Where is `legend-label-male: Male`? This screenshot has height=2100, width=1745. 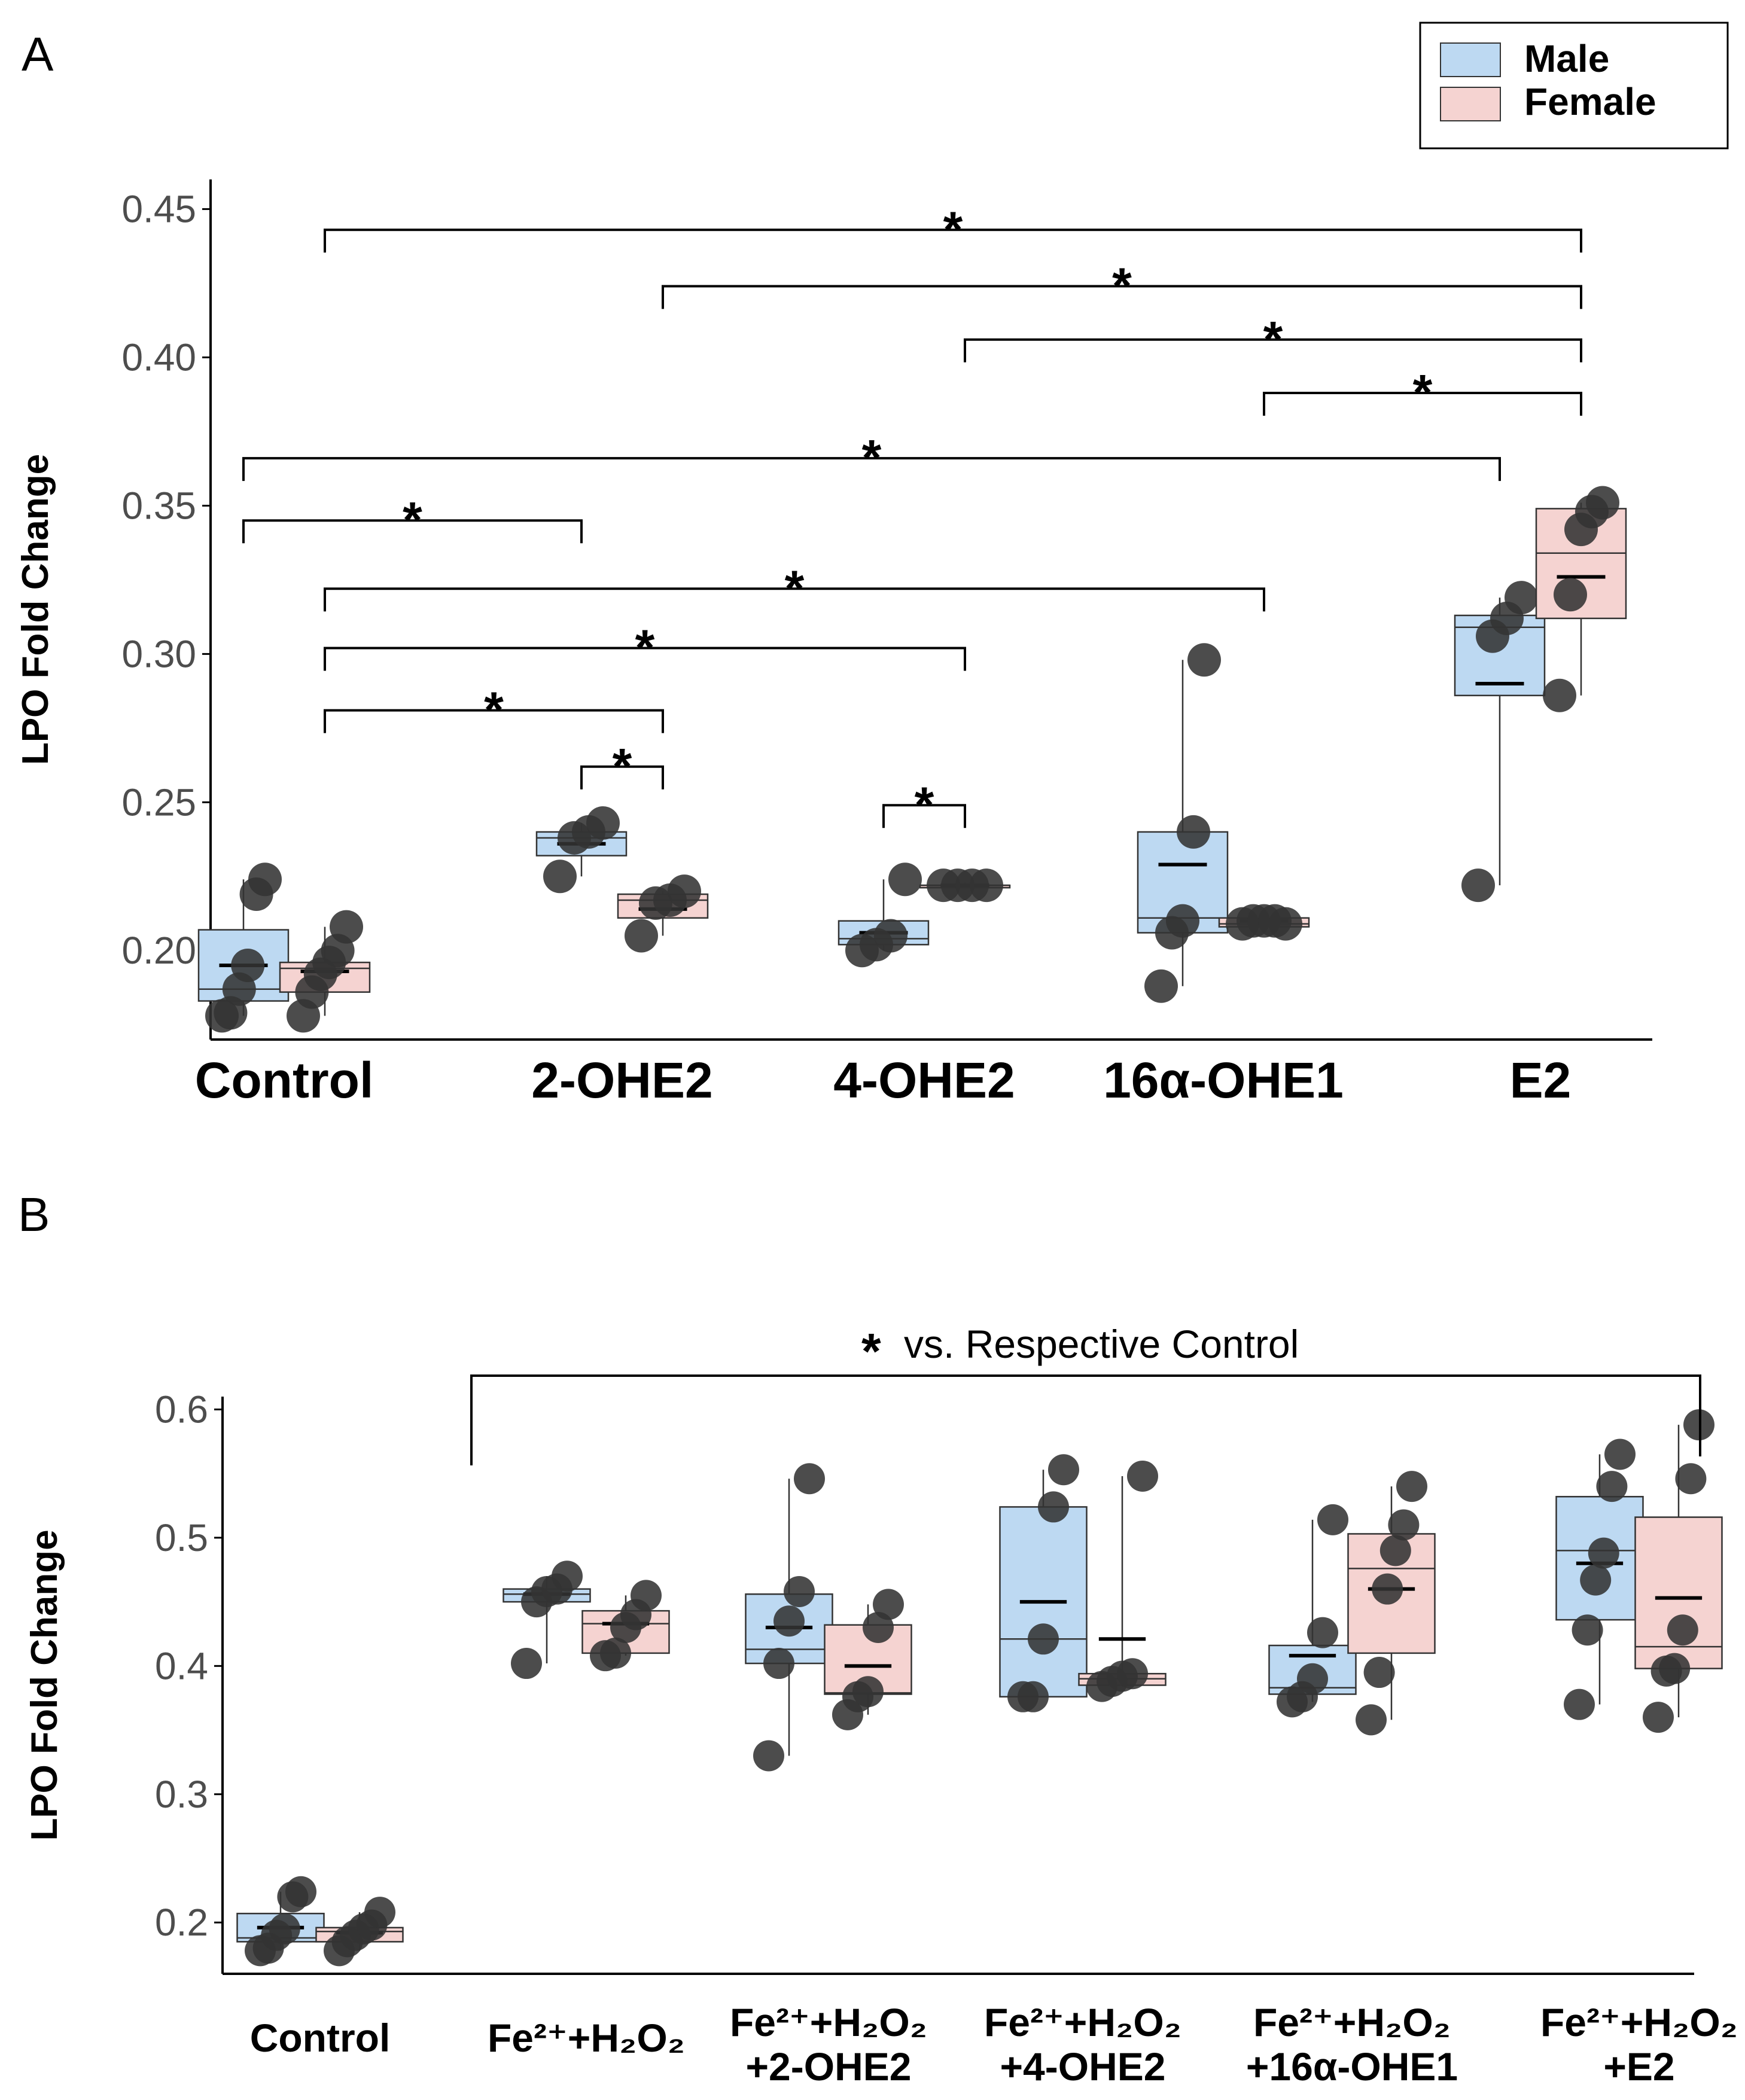 legend-label-male: Male is located at coordinates (1566, 59).